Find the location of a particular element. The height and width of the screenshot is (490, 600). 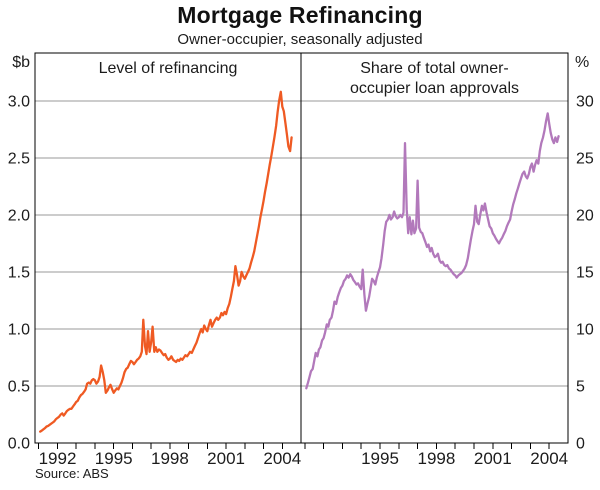

y-tick-label-left: 3.0 is located at coordinates (19, 101).